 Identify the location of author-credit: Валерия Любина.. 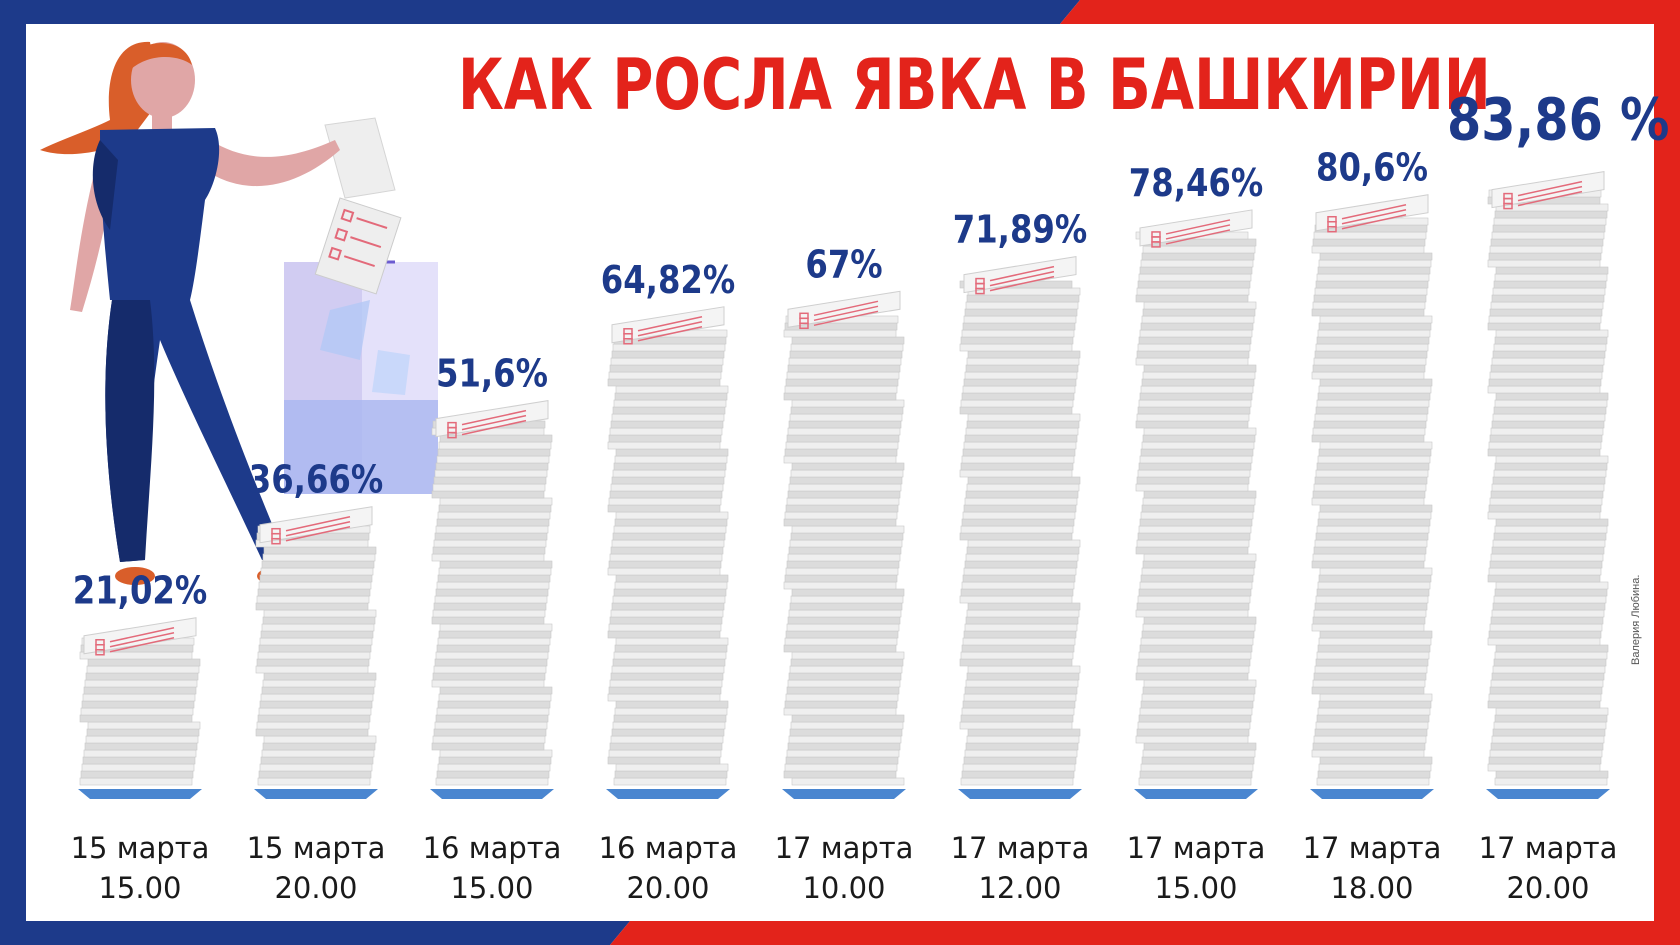
(1636, 619).